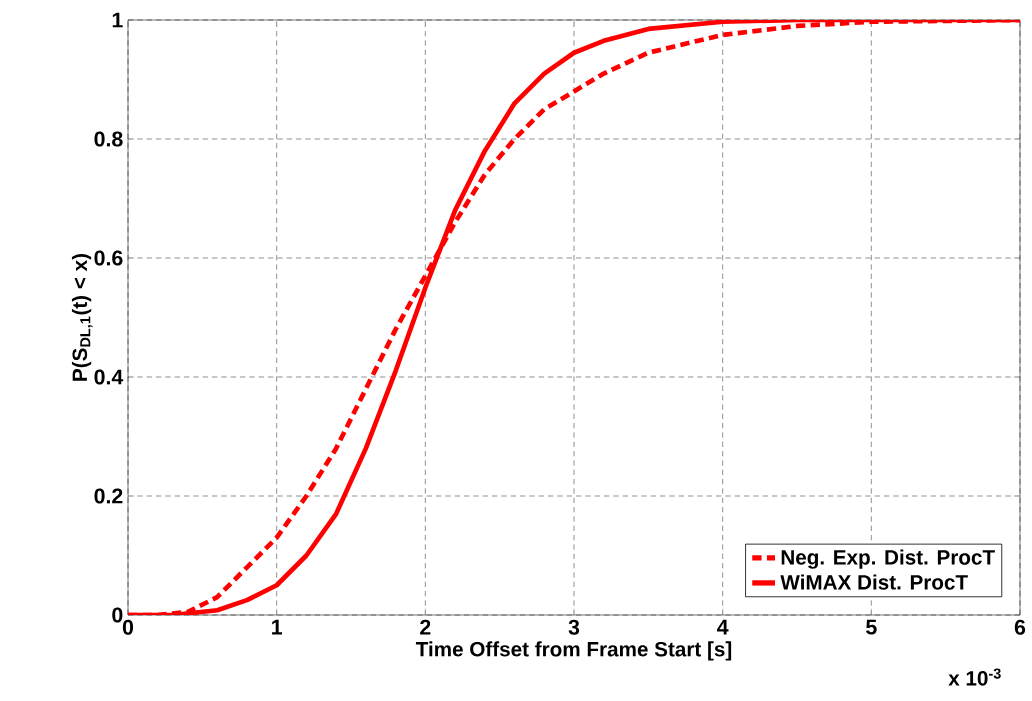 This screenshot has height=701, width=1032. I want to click on legend-label: Neg. Exp. Dist. ProcT, so click(888, 559).